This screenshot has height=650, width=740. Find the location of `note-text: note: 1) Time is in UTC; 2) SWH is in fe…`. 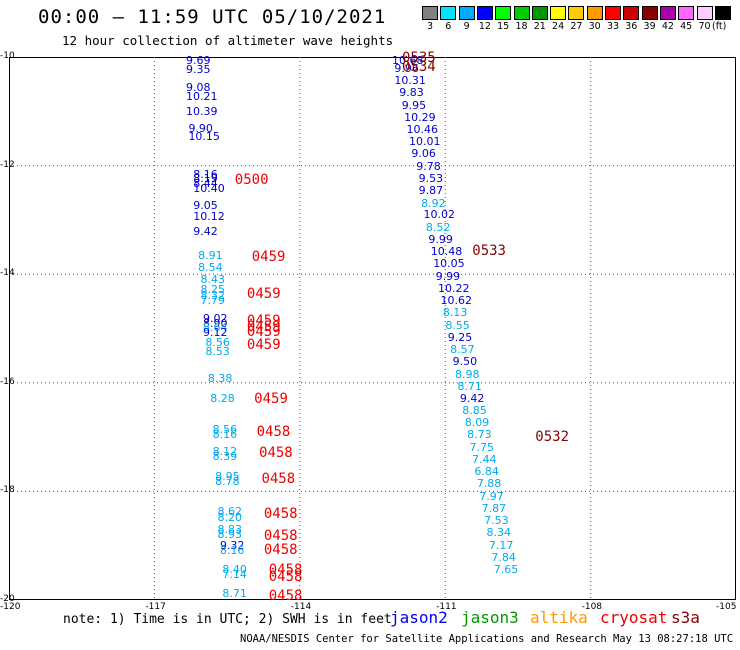

note-text: note: 1) Time is in UTC; 2) SWH is in fe… is located at coordinates (227, 619).